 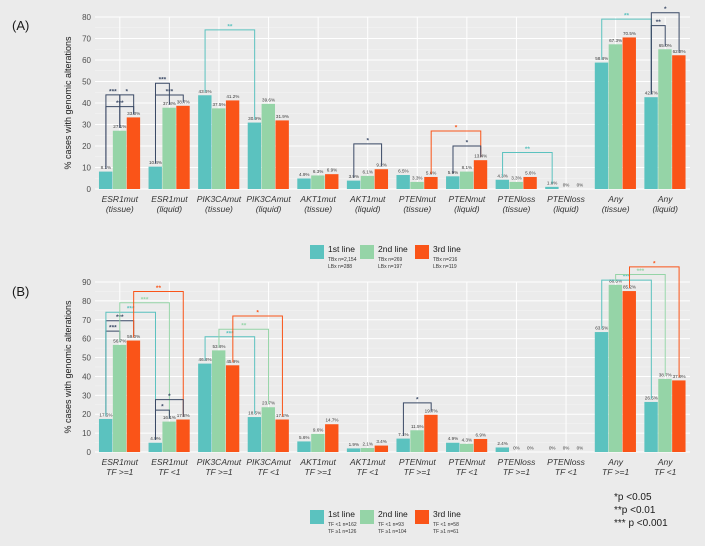 What do you see at coordinates (641, 523) in the screenshot?
I see `footnote-line: *** p <0.001` at bounding box center [641, 523].